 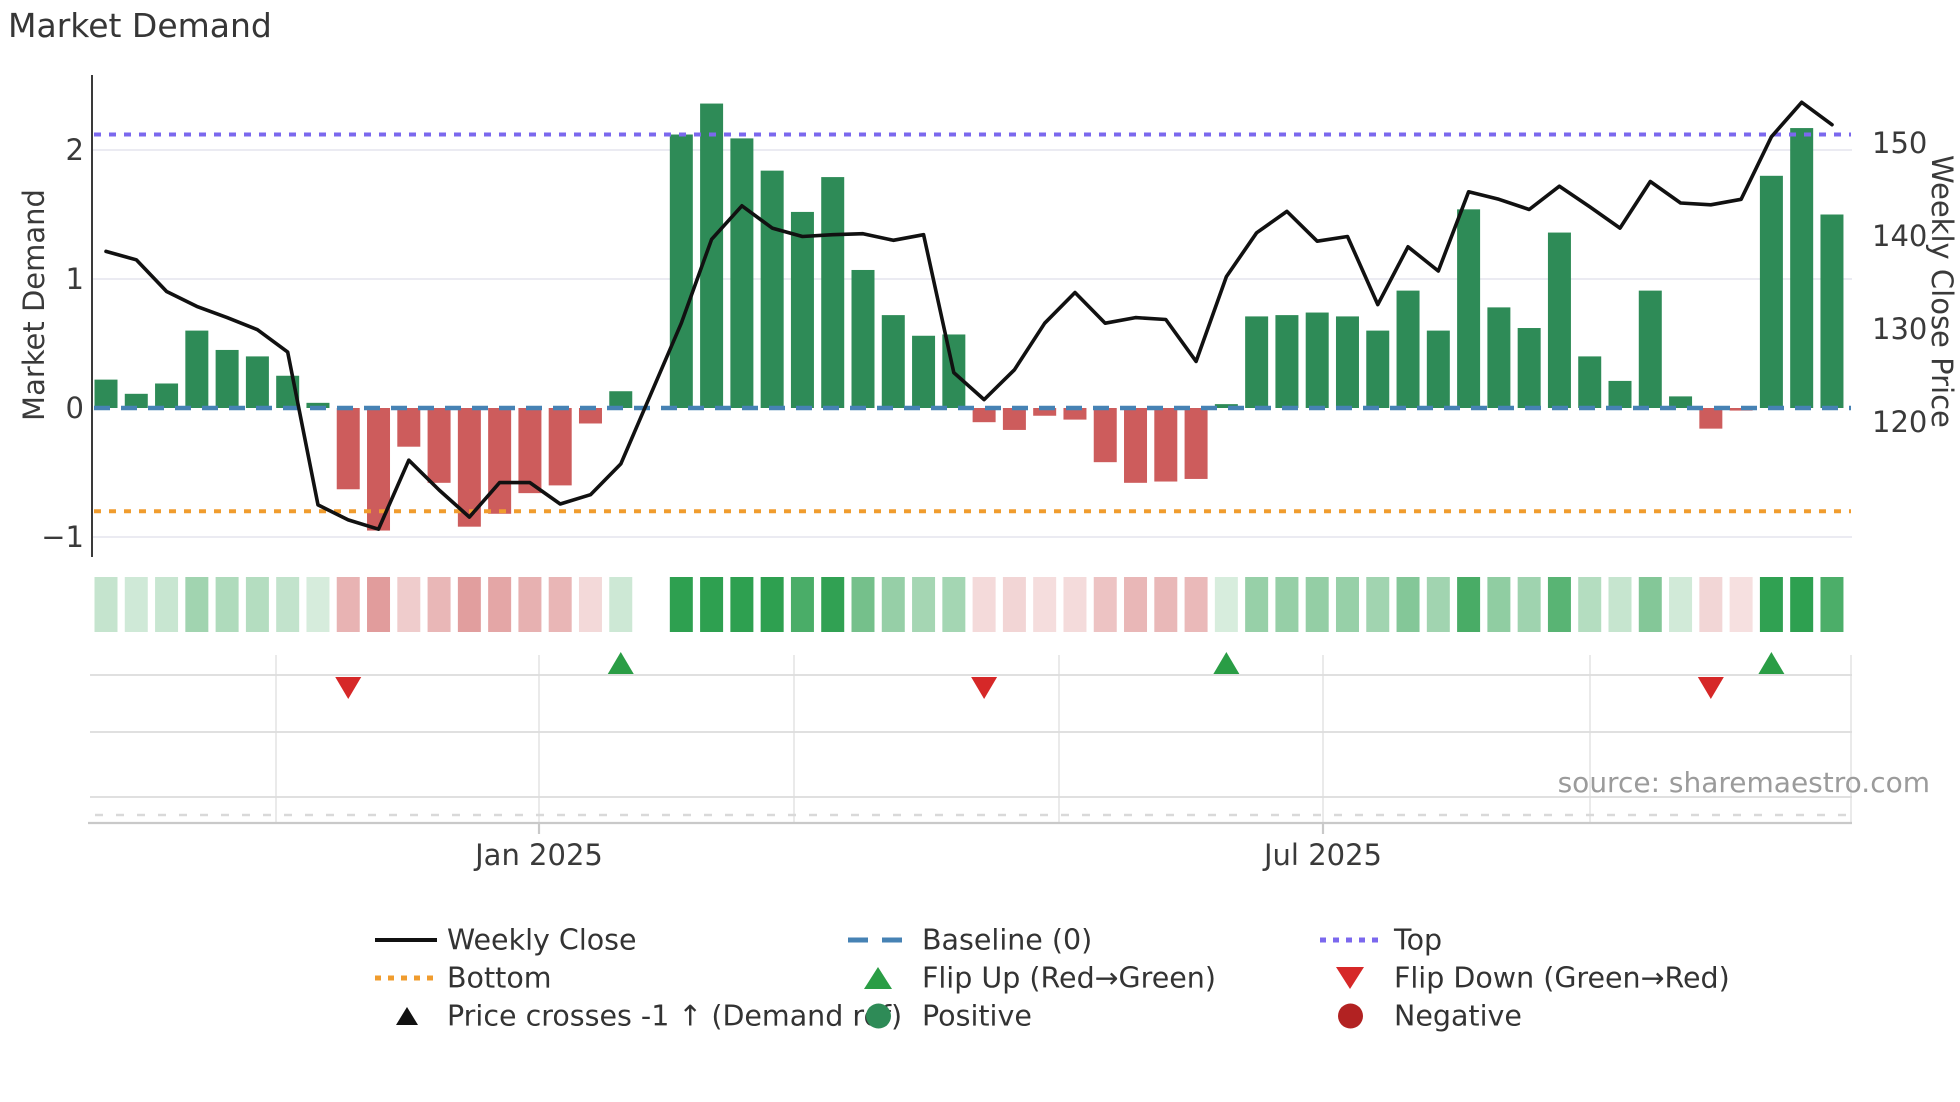 I want to click on legend-bottom-label: Bottom, so click(x=499, y=978).